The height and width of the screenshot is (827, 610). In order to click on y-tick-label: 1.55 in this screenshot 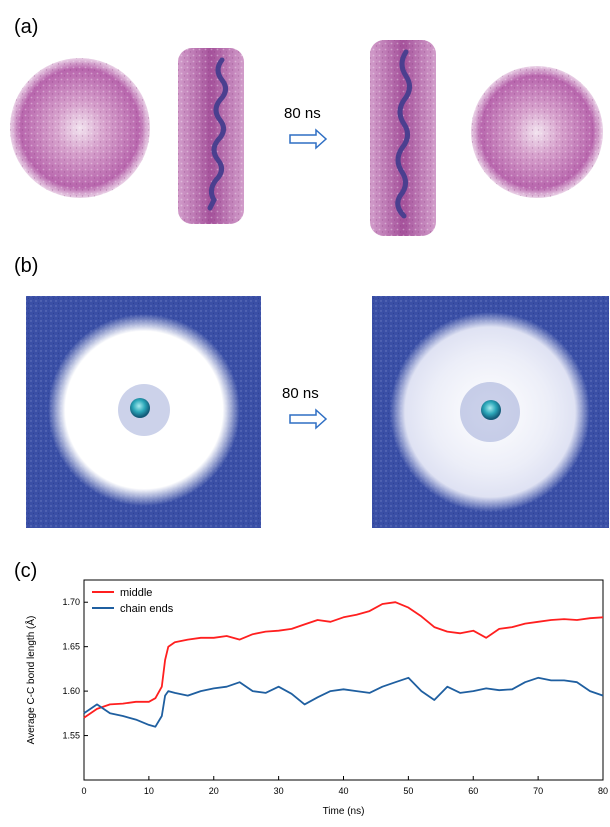, I will do `click(71, 736)`.